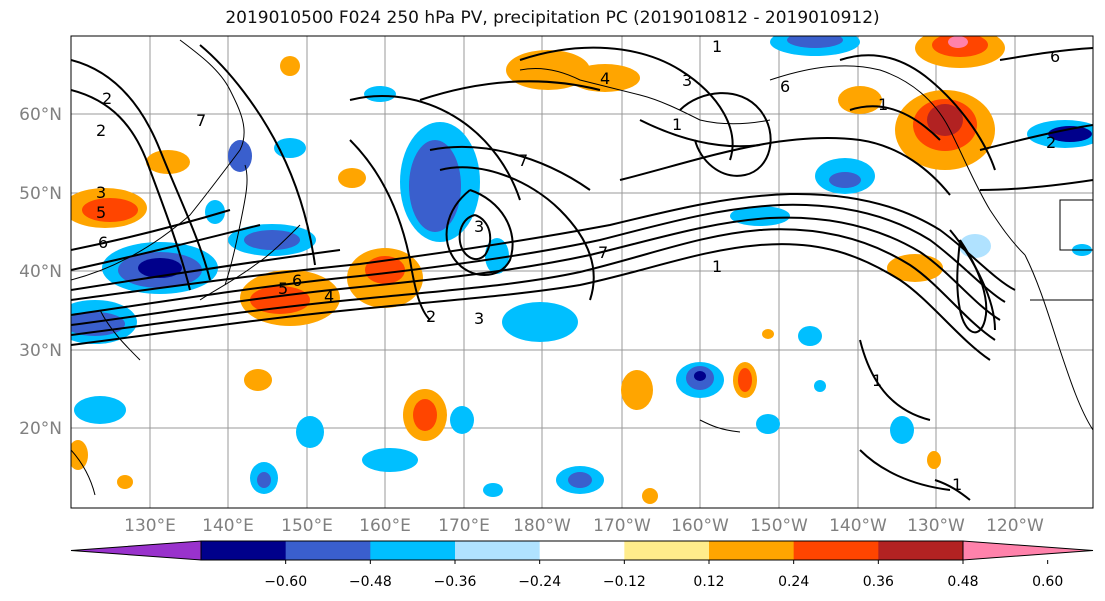 The height and width of the screenshot is (601, 1105). Describe the element at coordinates (464, 526) in the screenshot. I see `lon-label: 170°E` at that location.